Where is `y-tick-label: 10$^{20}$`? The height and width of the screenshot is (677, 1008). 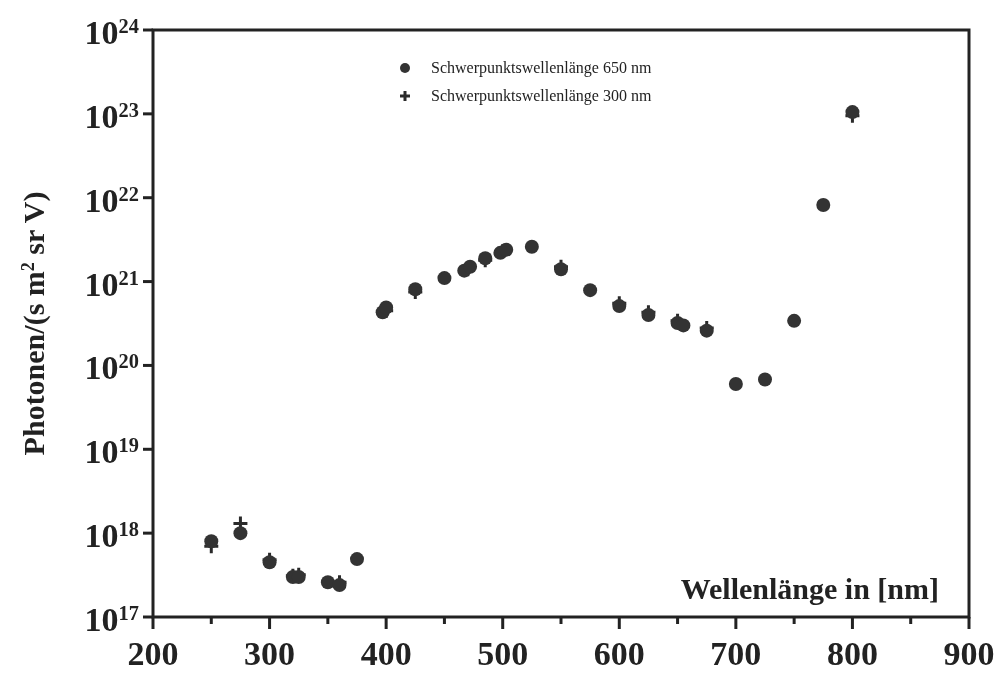
y-tick-label: 10$^{20}$ is located at coordinates (111, 368).